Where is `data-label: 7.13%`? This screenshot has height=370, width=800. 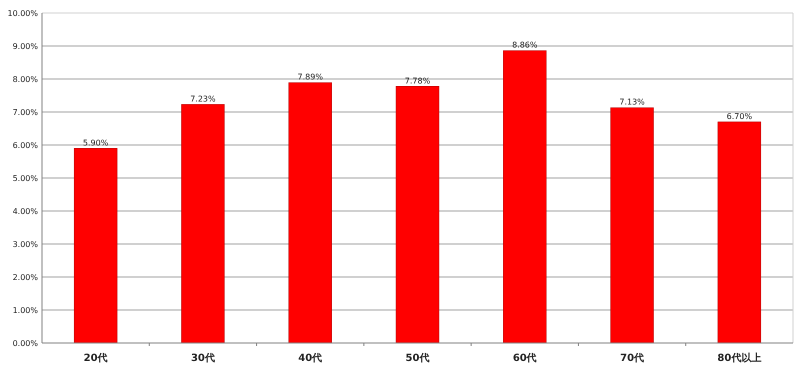 data-label: 7.13% is located at coordinates (632, 102).